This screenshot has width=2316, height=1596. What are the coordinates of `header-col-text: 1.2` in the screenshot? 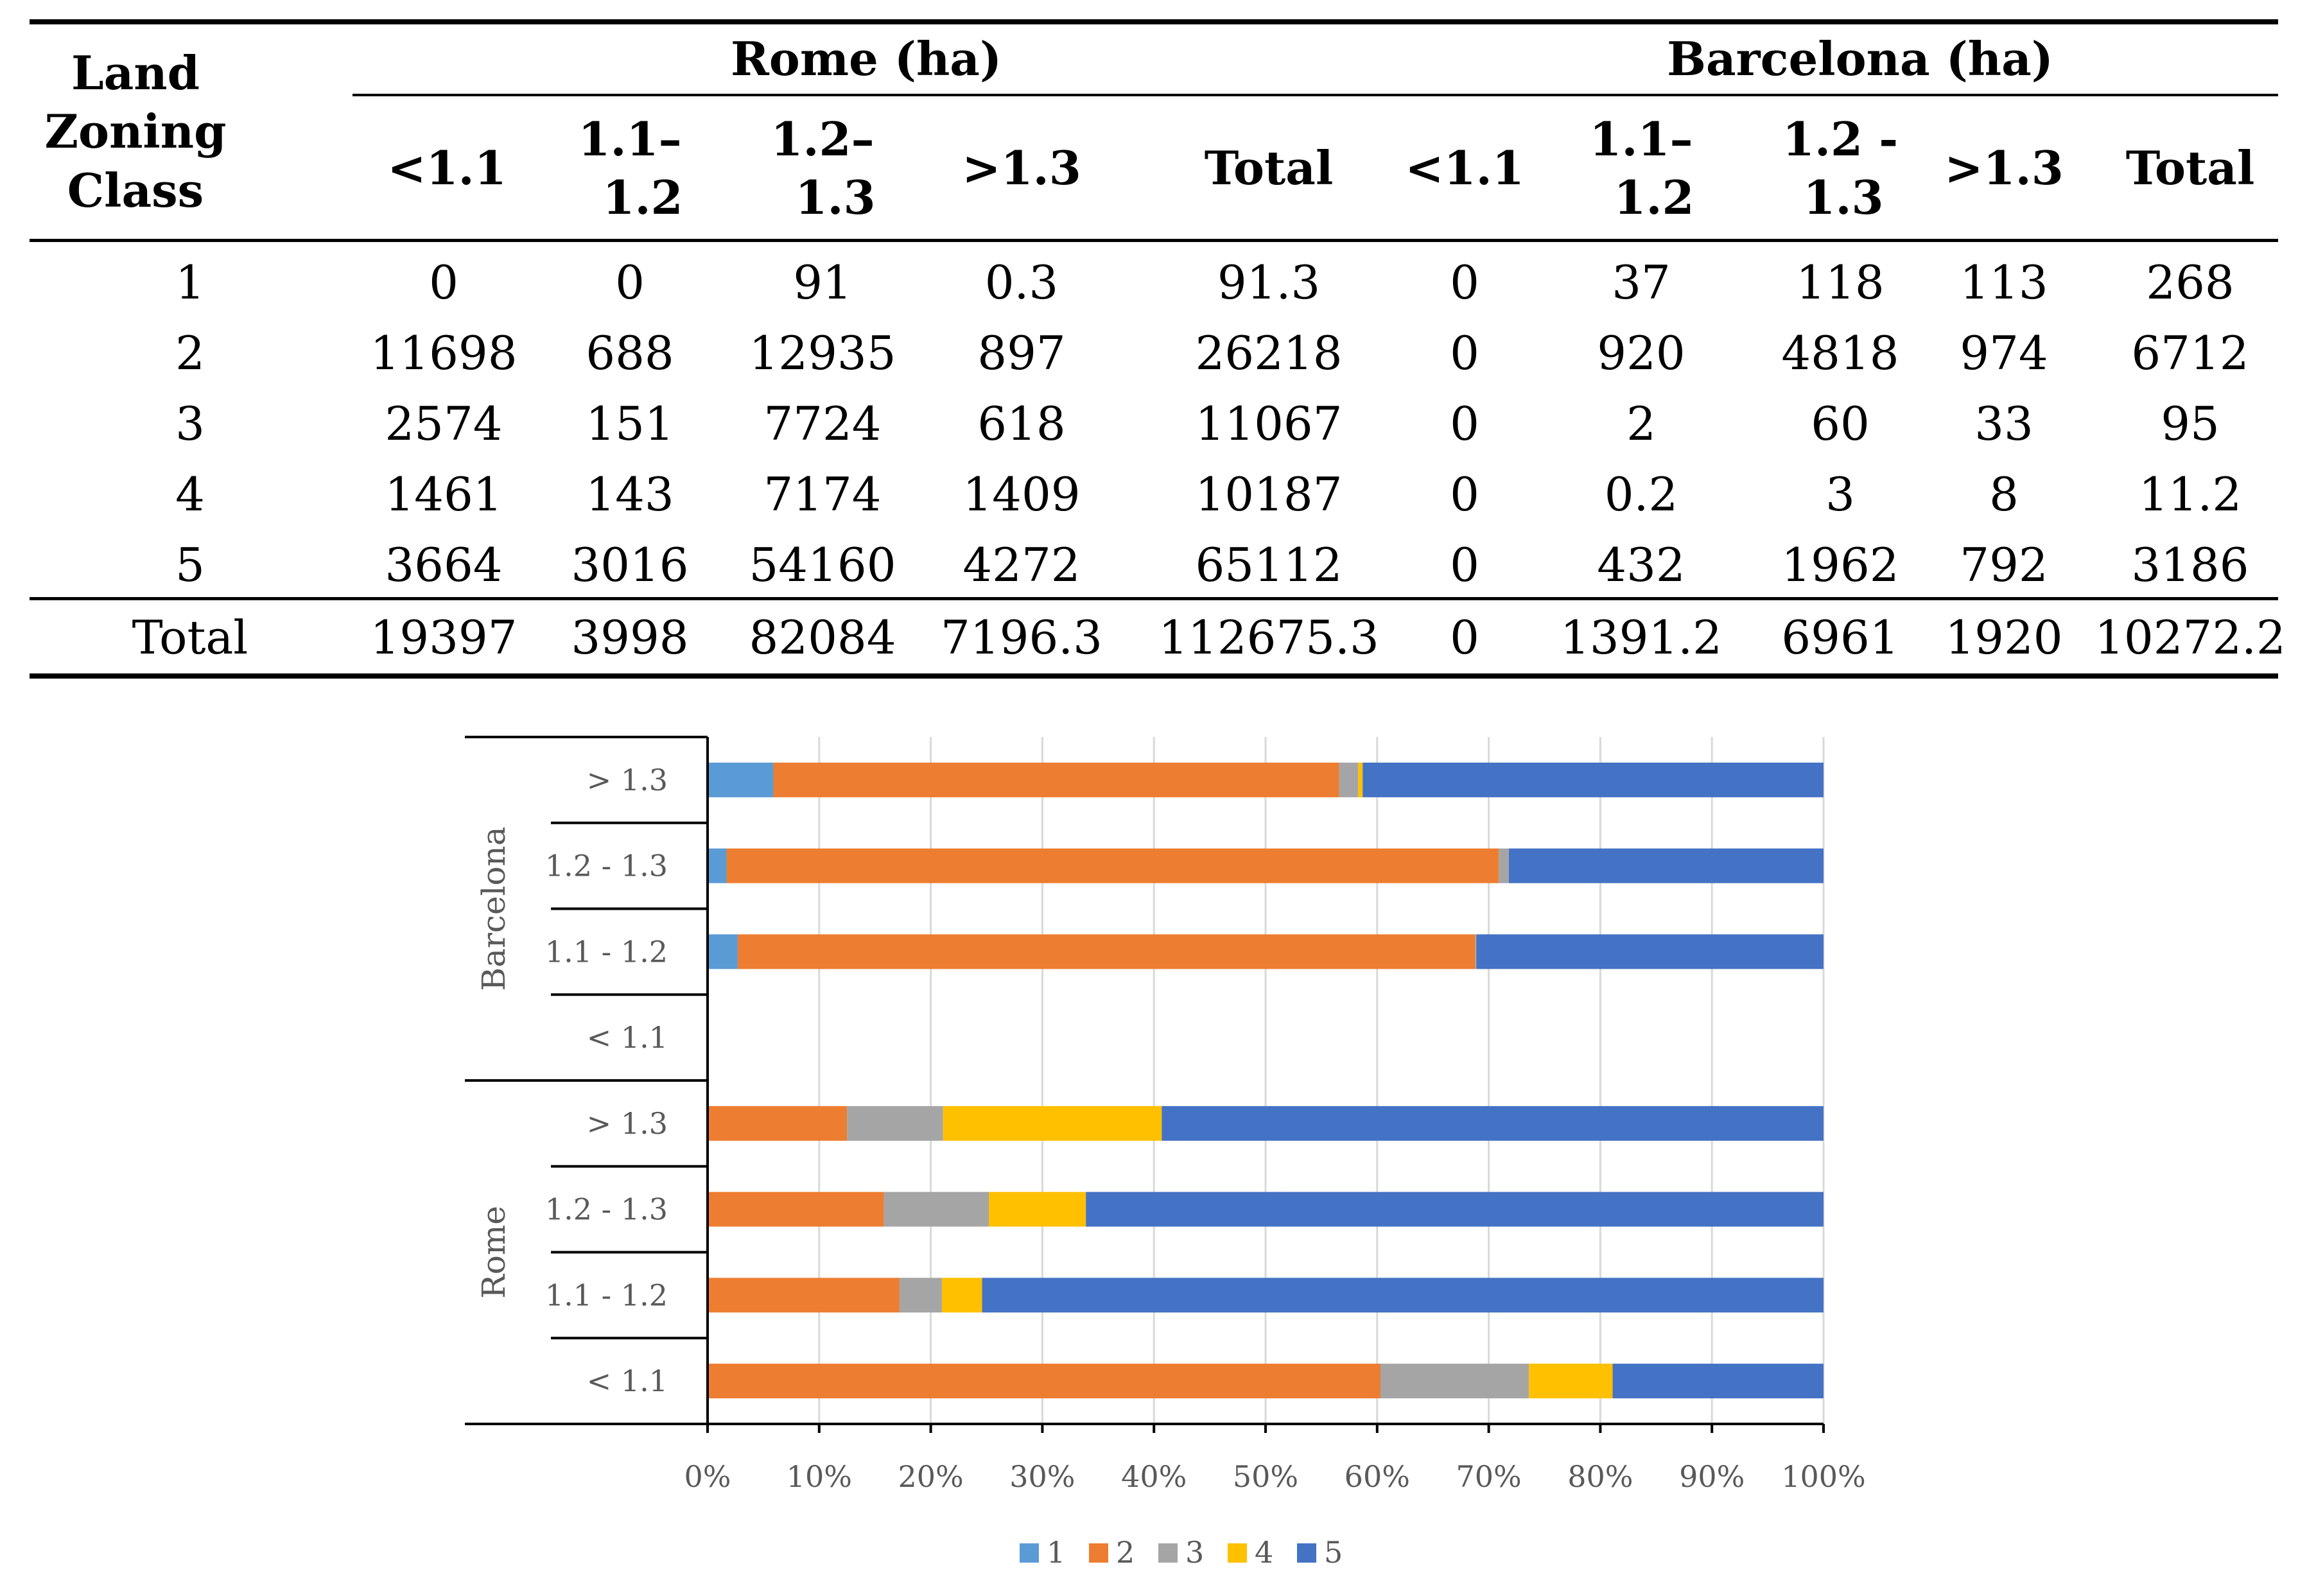 It's located at (642, 198).